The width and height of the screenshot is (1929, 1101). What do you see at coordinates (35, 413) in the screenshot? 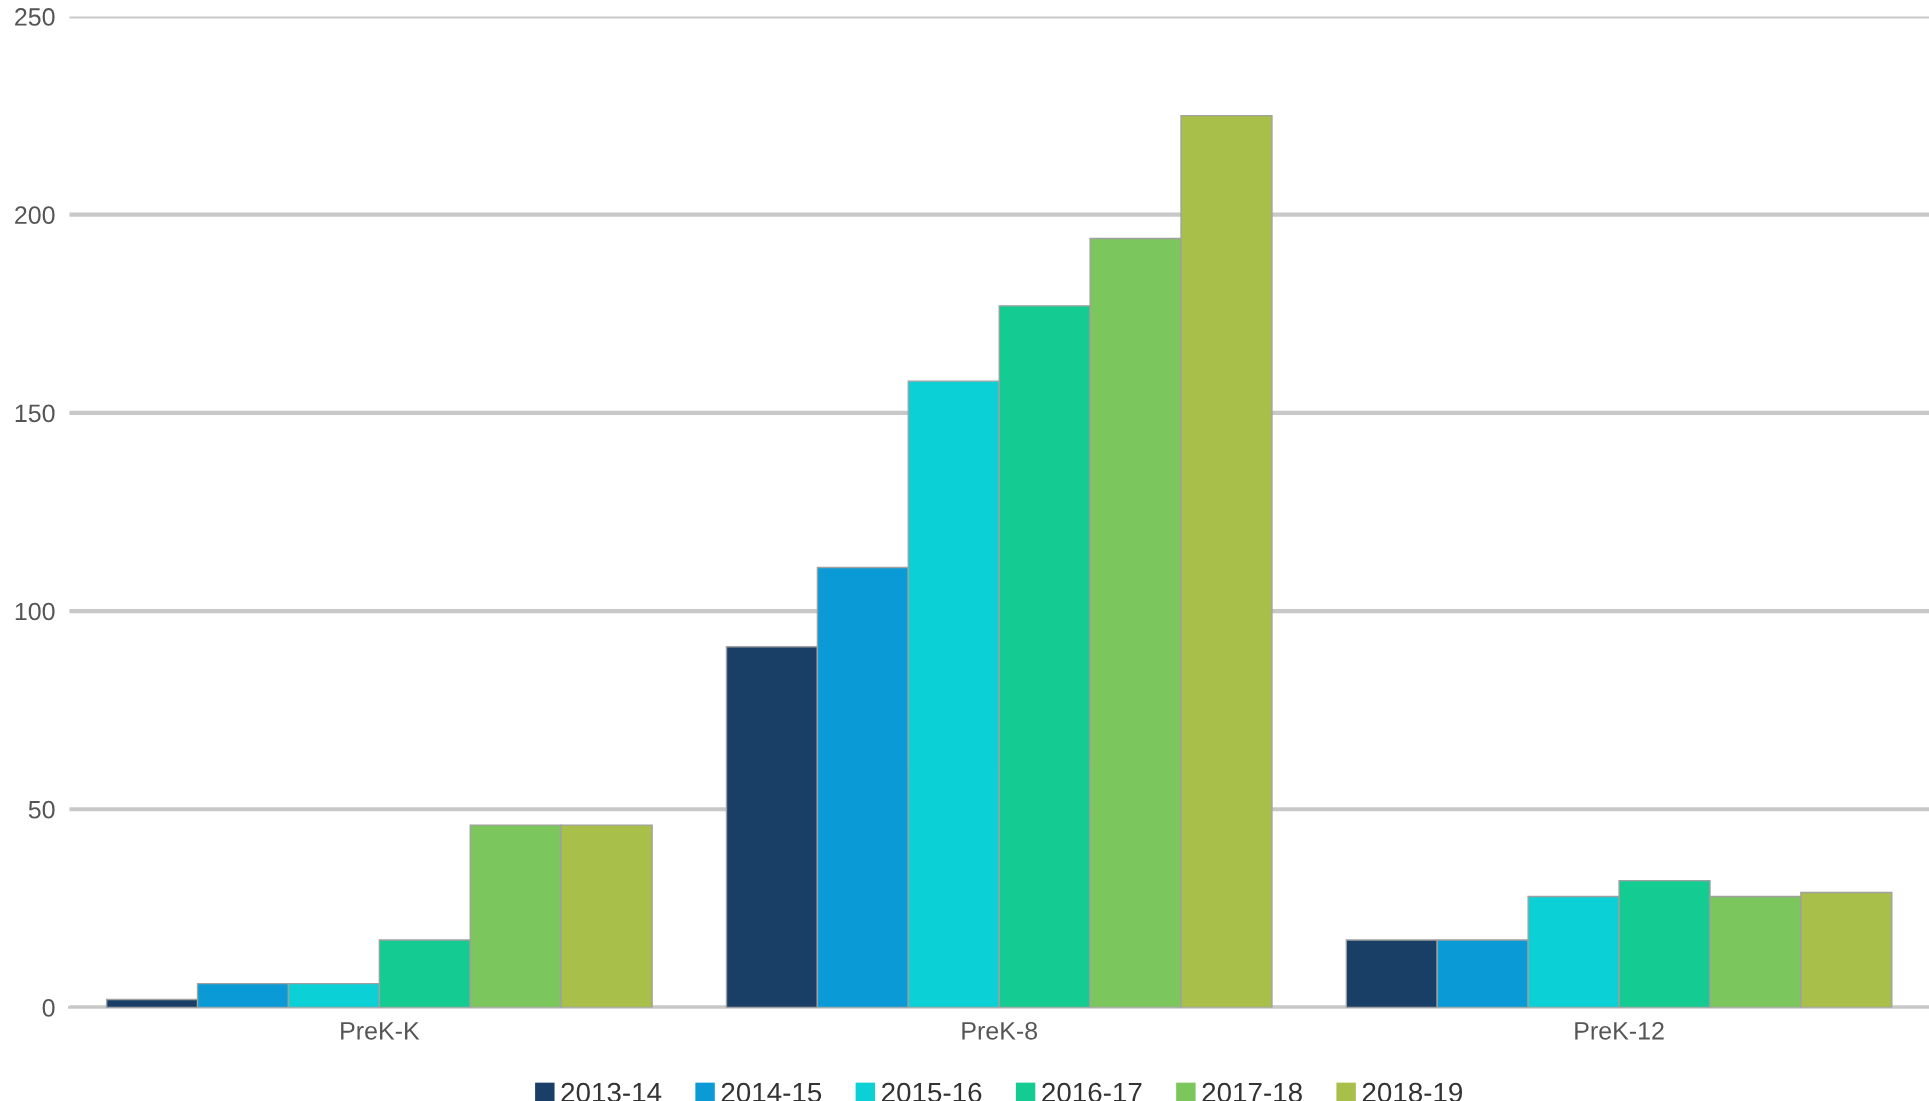
I see `y-tick-label: 150` at bounding box center [35, 413].